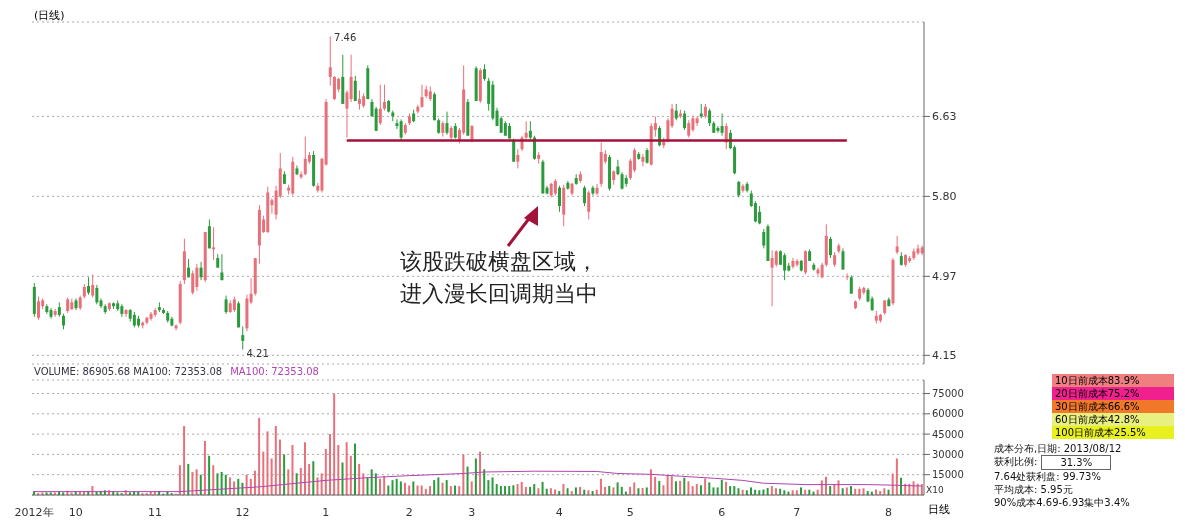 The image size is (1185, 525). What do you see at coordinates (889, 512) in the screenshot?
I see `x-tick-label: 8` at bounding box center [889, 512].